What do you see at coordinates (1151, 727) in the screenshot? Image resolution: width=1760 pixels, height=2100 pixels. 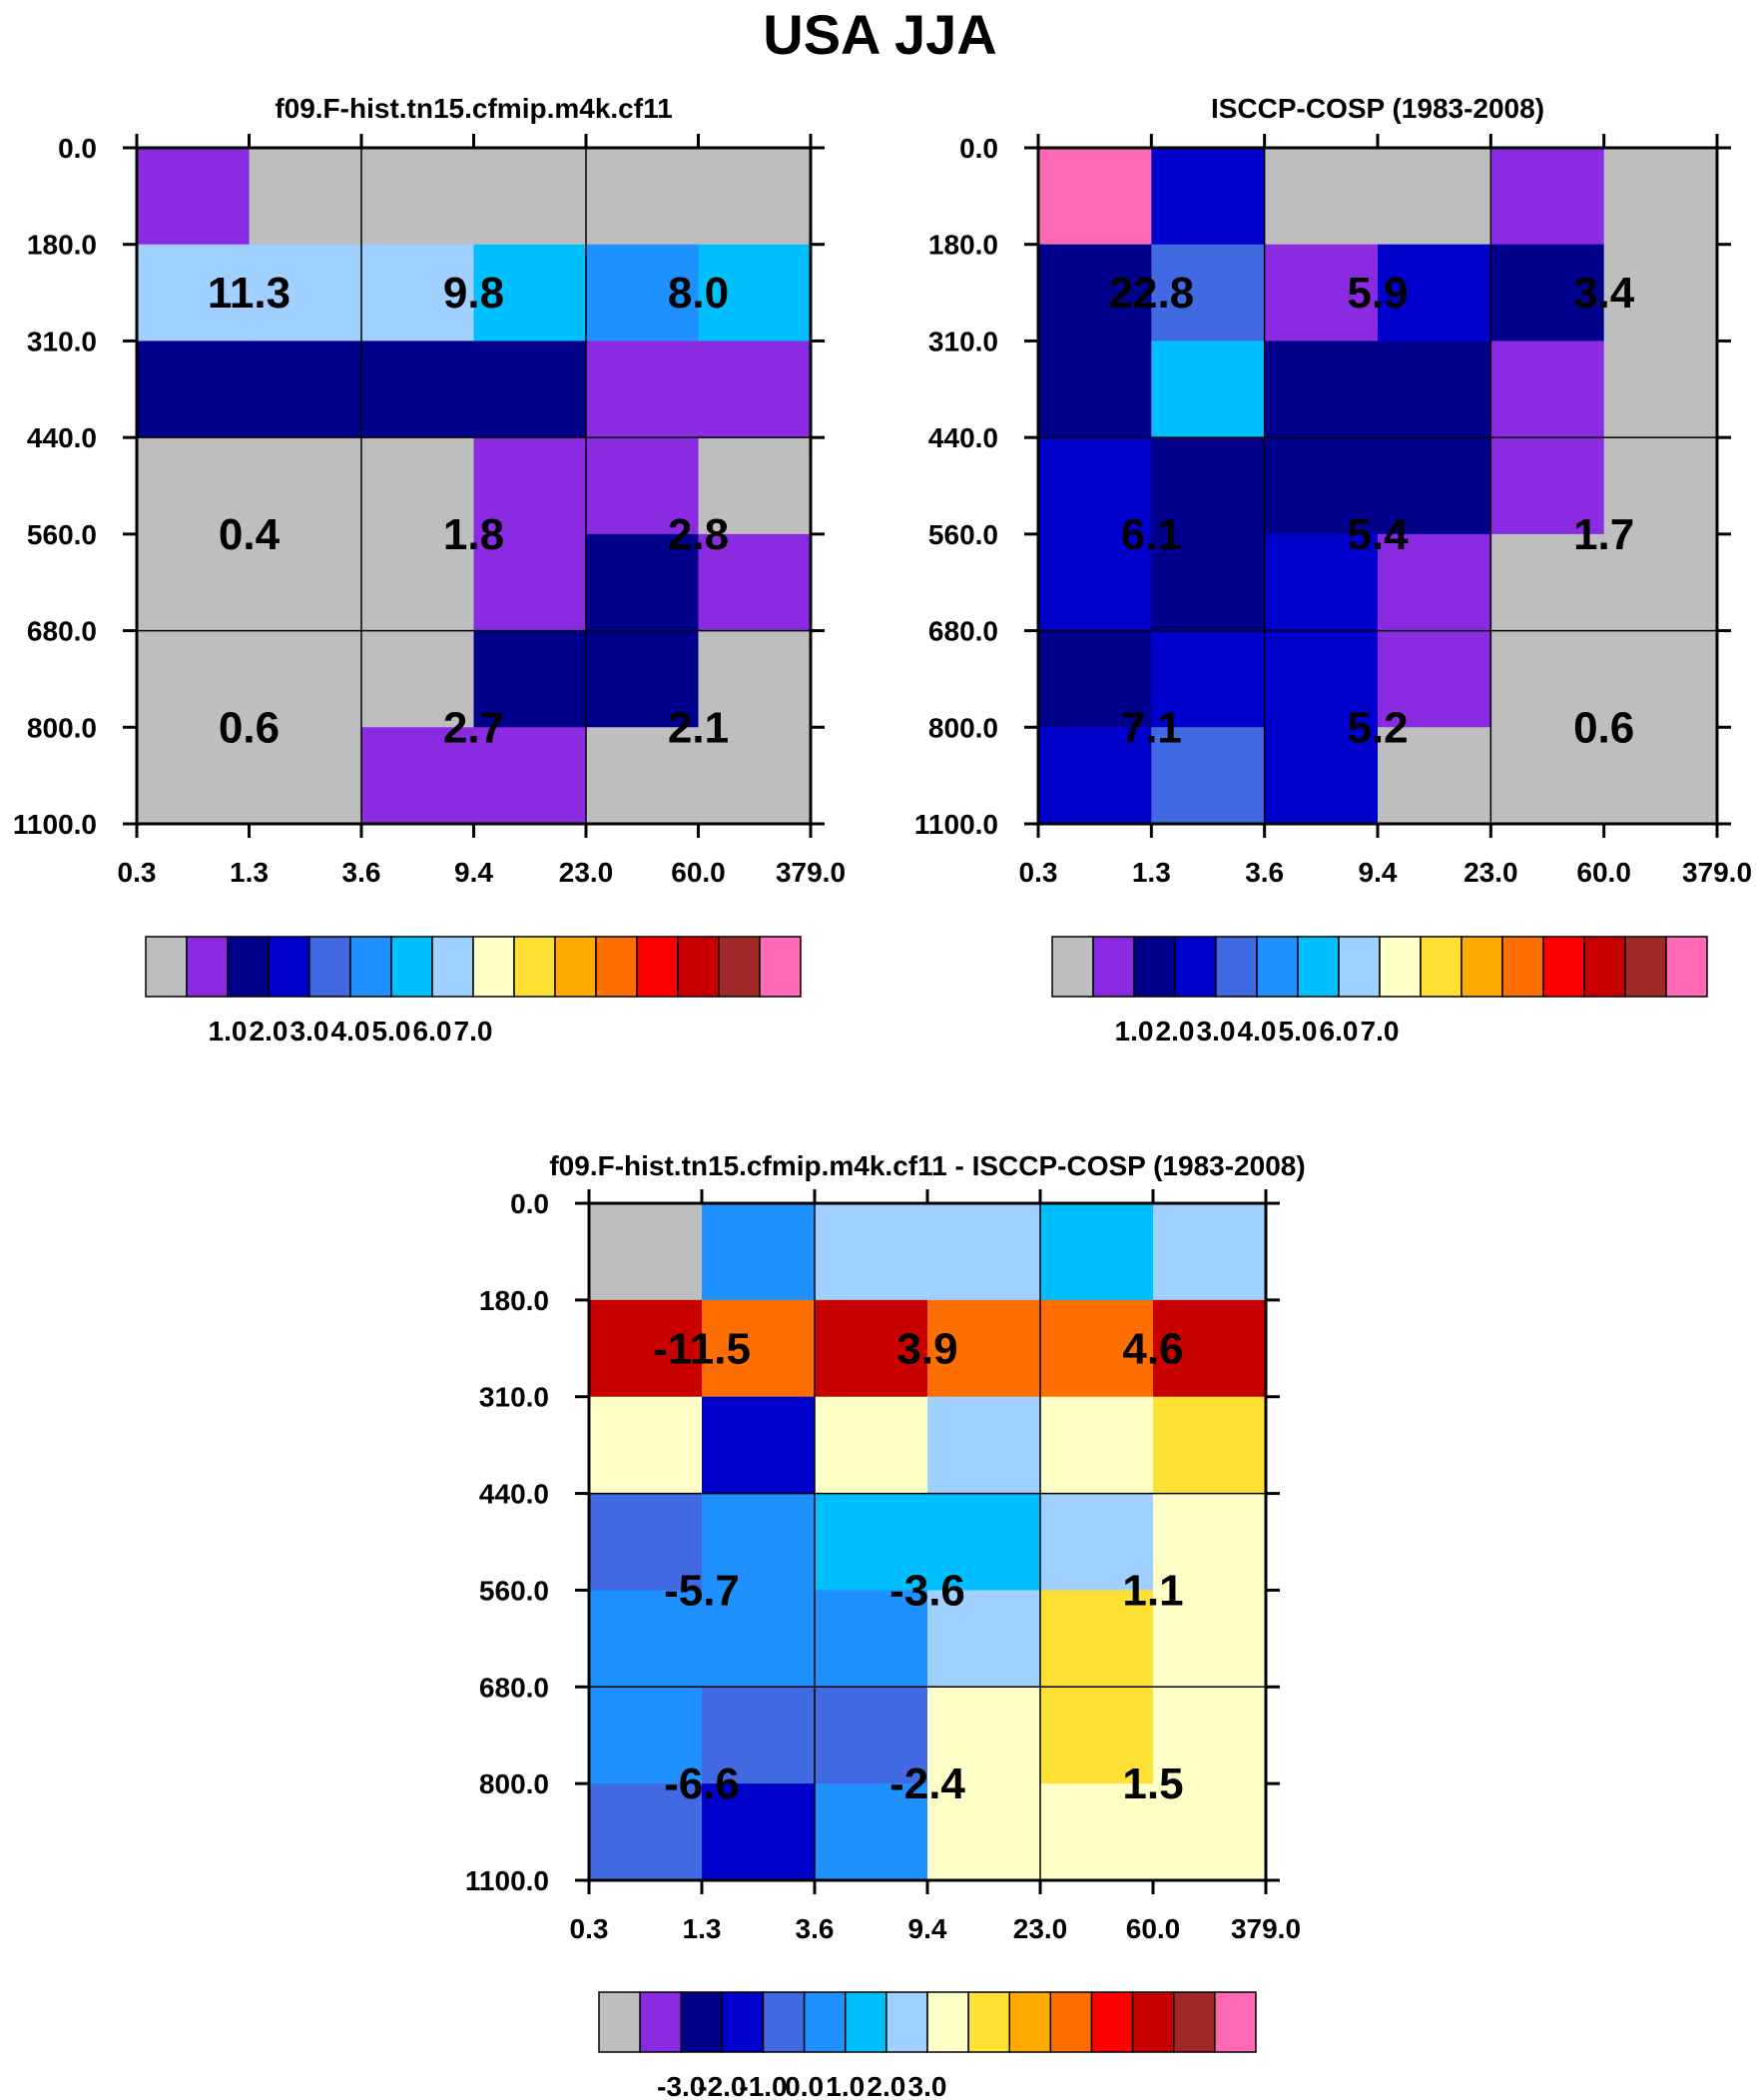 I see `block-value-label: 7.1` at bounding box center [1151, 727].